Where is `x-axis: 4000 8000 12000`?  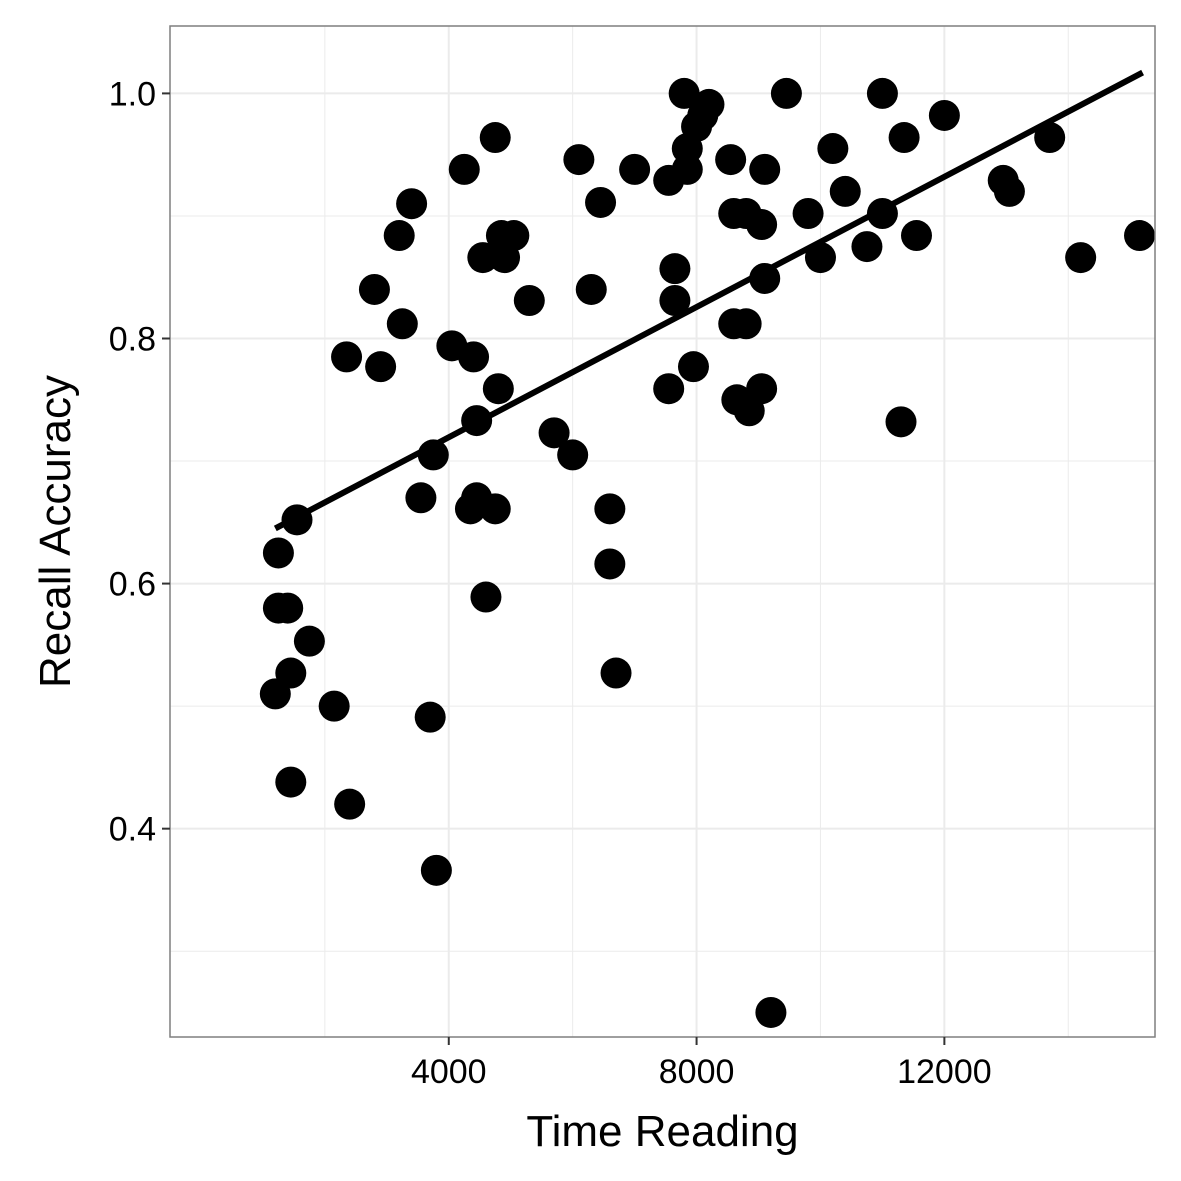 x-axis: 4000 8000 12000 is located at coordinates (701, 1064).